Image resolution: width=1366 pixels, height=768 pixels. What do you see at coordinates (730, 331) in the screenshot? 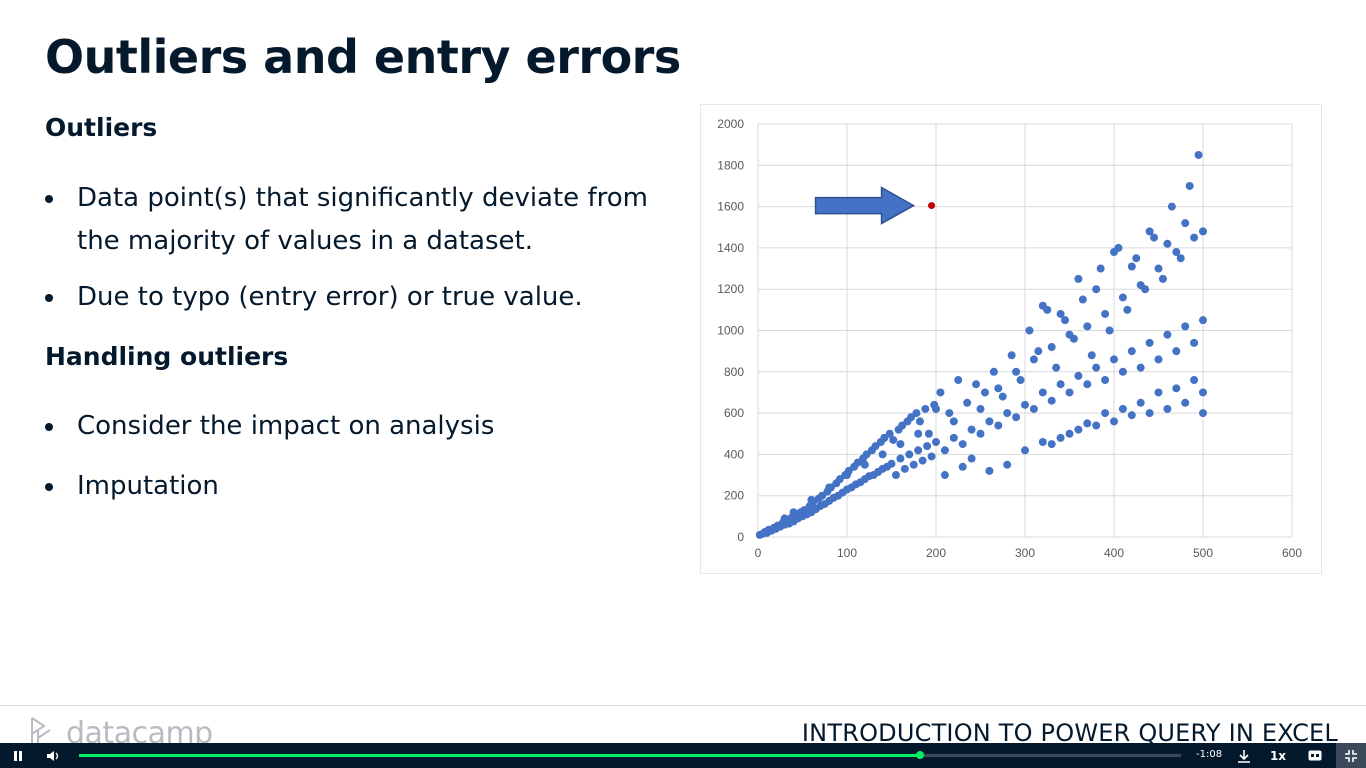
I see `y-tick-label: 1000` at bounding box center [730, 331].